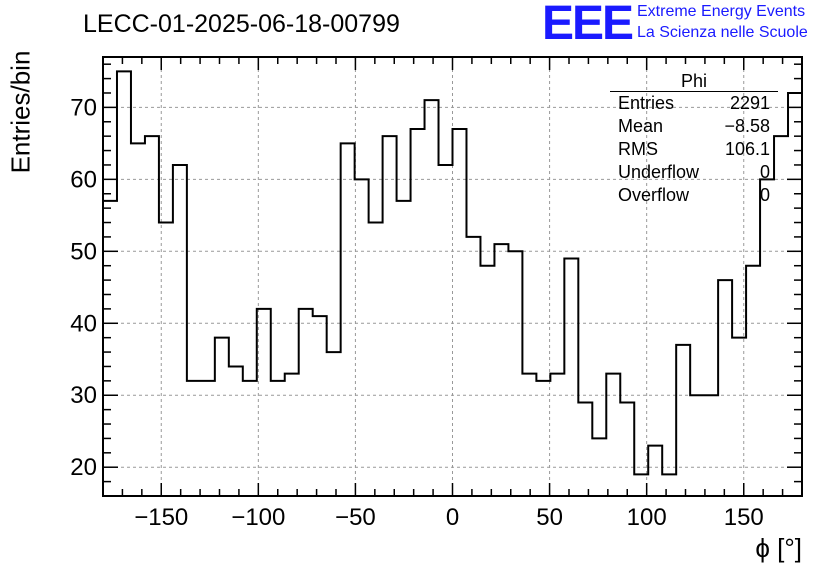 The height and width of the screenshot is (572, 836). I want to click on chart-title: LECC-01-2025-06-18-00799, so click(241, 24).